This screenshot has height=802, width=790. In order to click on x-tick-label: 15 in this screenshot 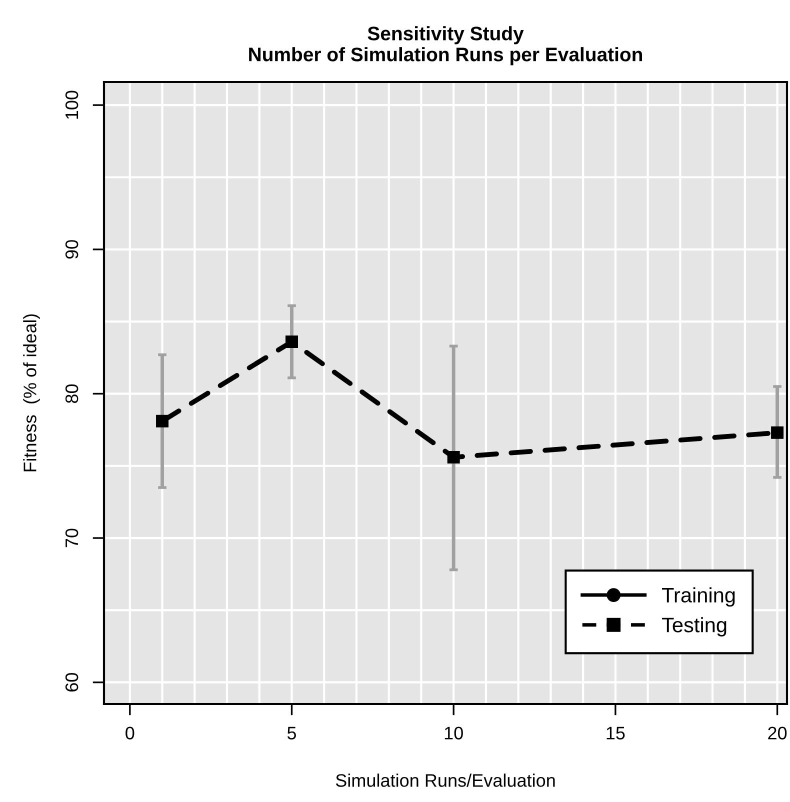, I will do `click(615, 733)`.